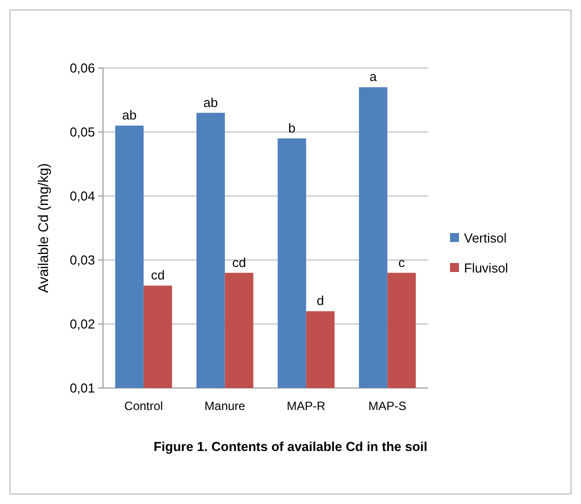 Image resolution: width=581 pixels, height=504 pixels. I want to click on y-tick-label: 0,04, so click(82, 196).